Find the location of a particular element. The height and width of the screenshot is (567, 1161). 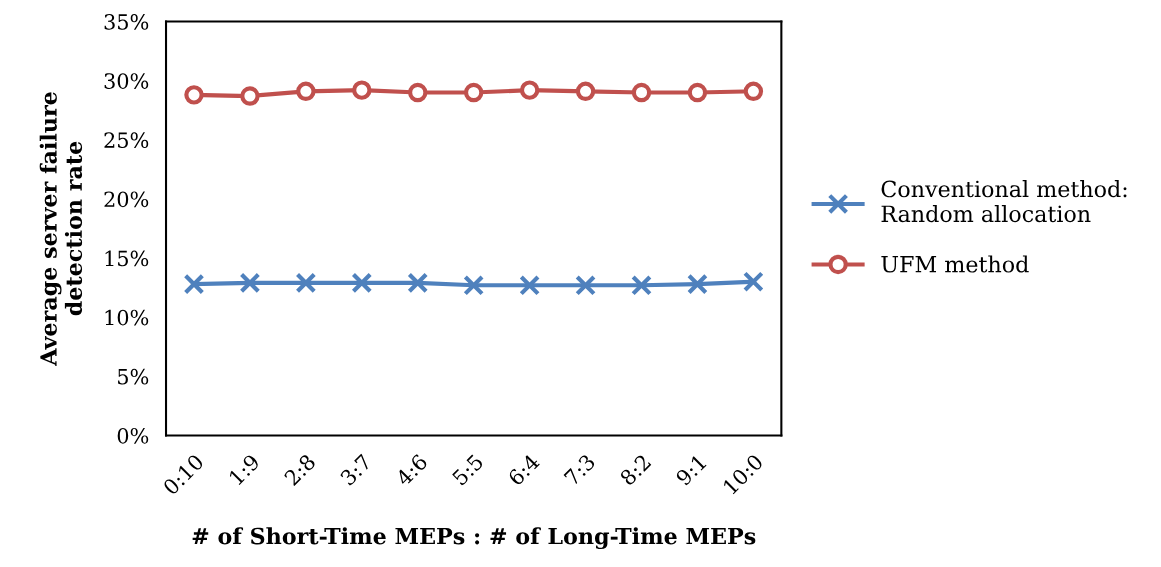

y-tick-label: 15% is located at coordinates (127, 258).